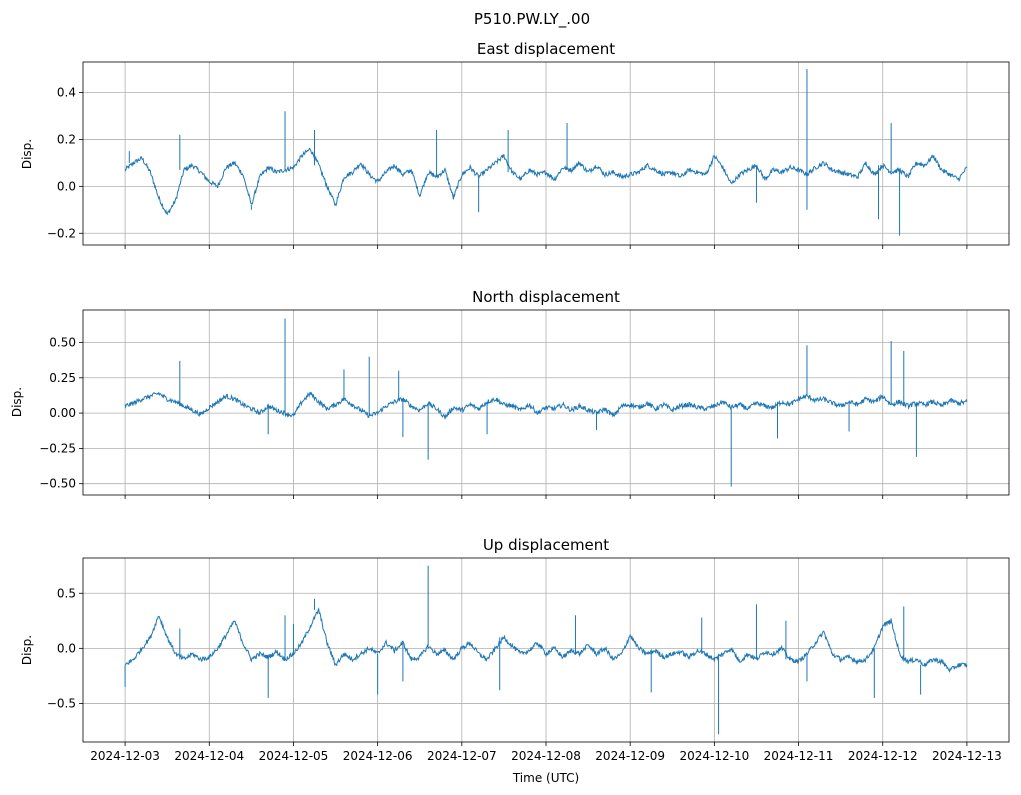 The height and width of the screenshot is (795, 1021). What do you see at coordinates (209, 756) in the screenshot?
I see `x-tick-label: 2024-12-04` at bounding box center [209, 756].